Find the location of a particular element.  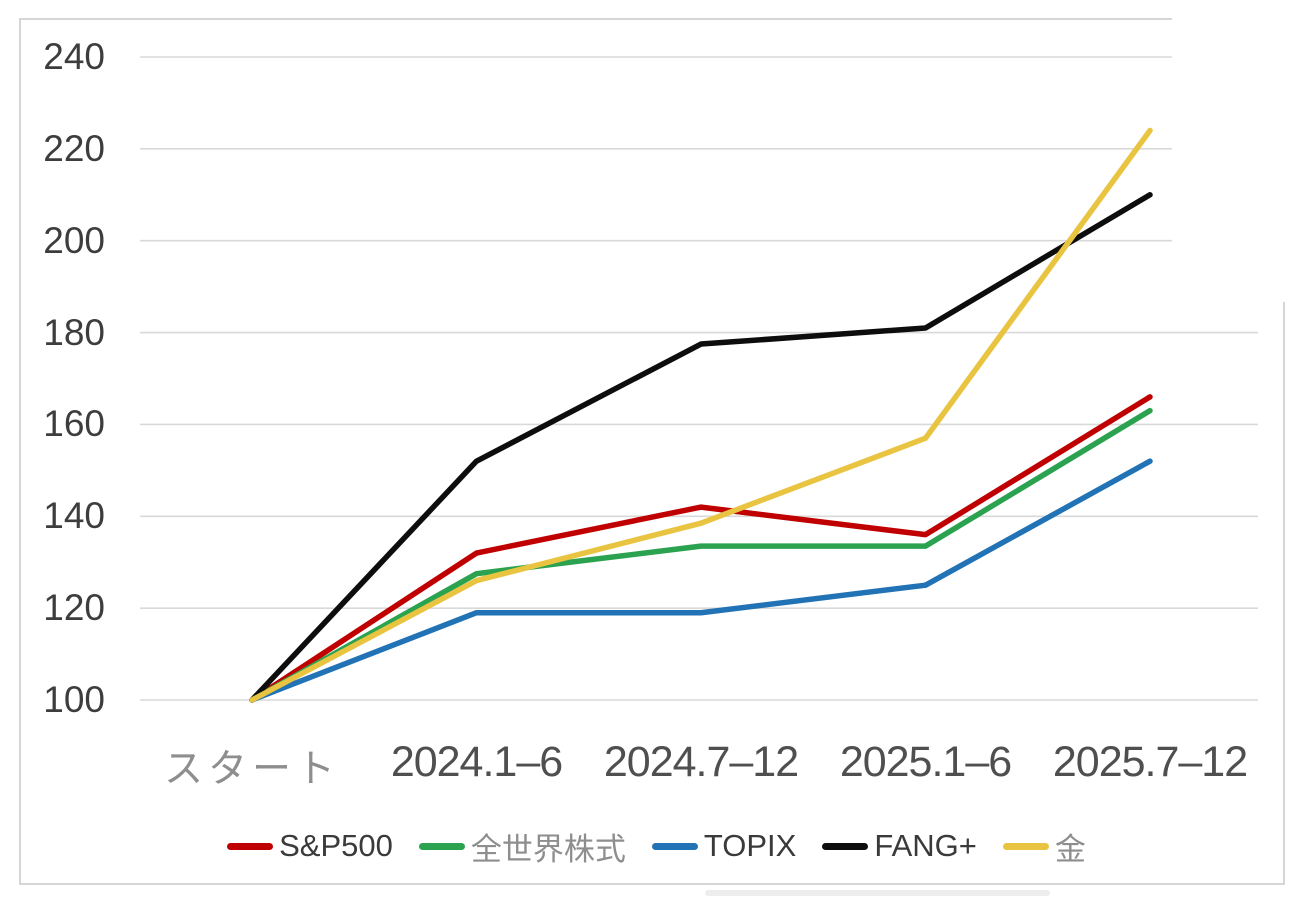

legend: S&P500 全世界株式 TOPIX FANG+ 金 is located at coordinates (656, 846).